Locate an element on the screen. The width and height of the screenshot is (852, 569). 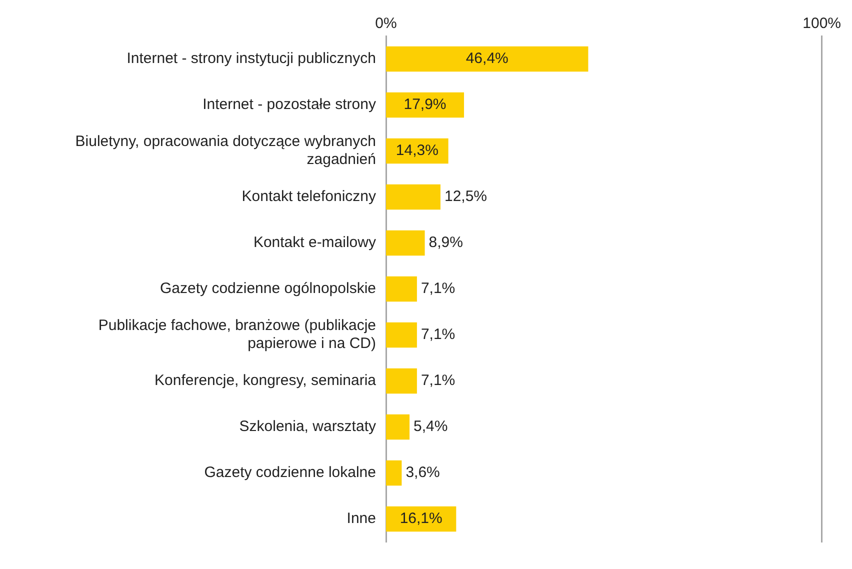
y-tick-label: Kontakt telefoniczny is located at coordinates (309, 197).